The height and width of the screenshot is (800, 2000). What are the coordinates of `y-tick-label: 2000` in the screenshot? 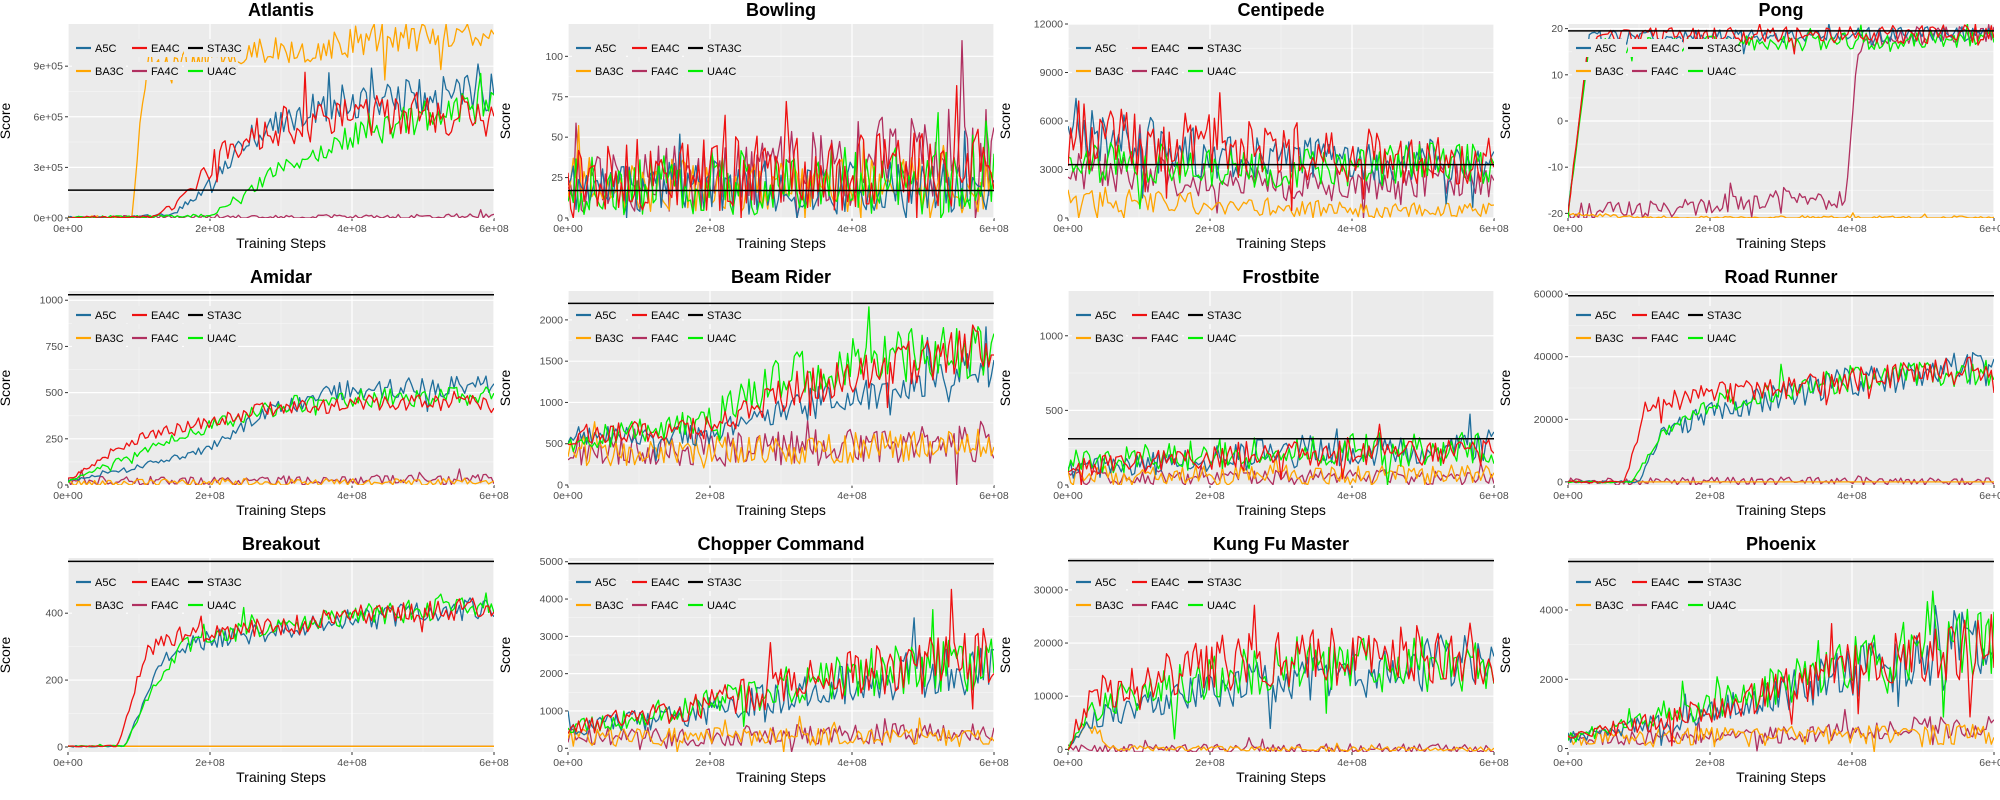 It's located at (552, 320).